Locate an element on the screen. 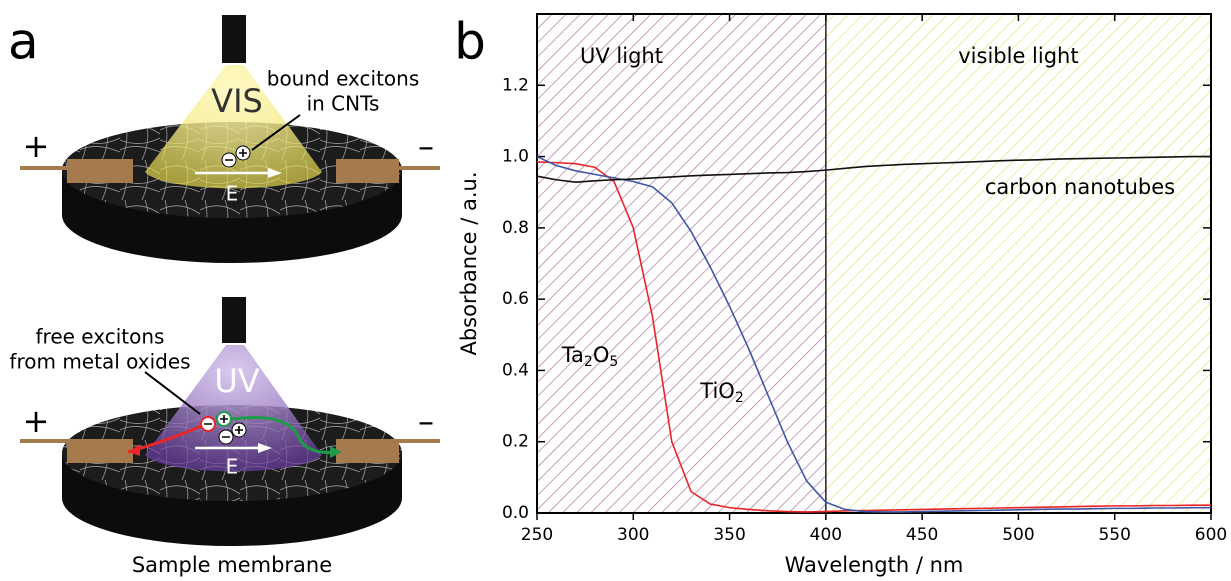 This screenshot has height=581, width=1231. membrane-top is located at coordinates (230, 139).